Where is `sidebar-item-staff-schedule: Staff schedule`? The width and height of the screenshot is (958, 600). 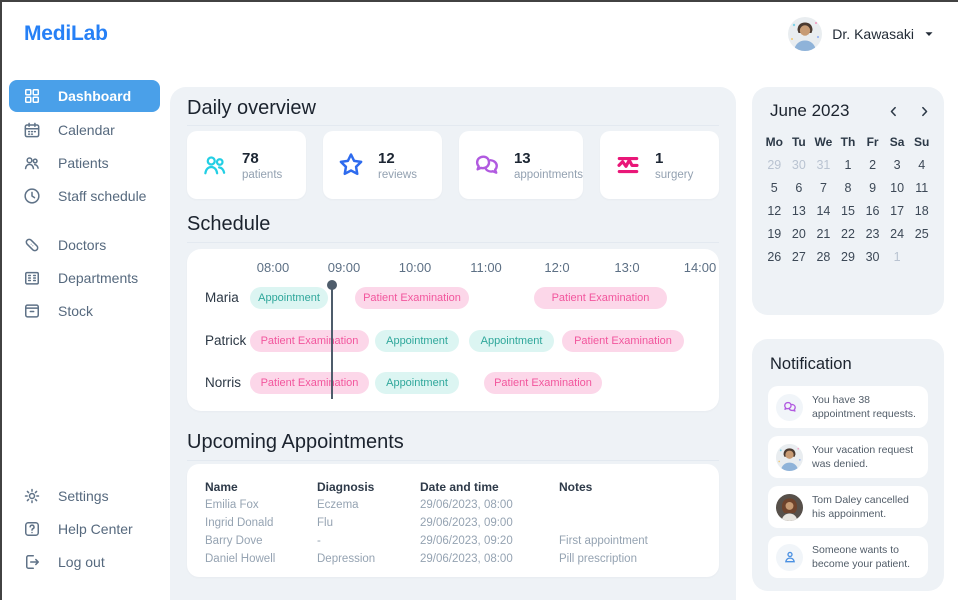 sidebar-item-staff-schedule: Staff schedule is located at coordinates (84, 196).